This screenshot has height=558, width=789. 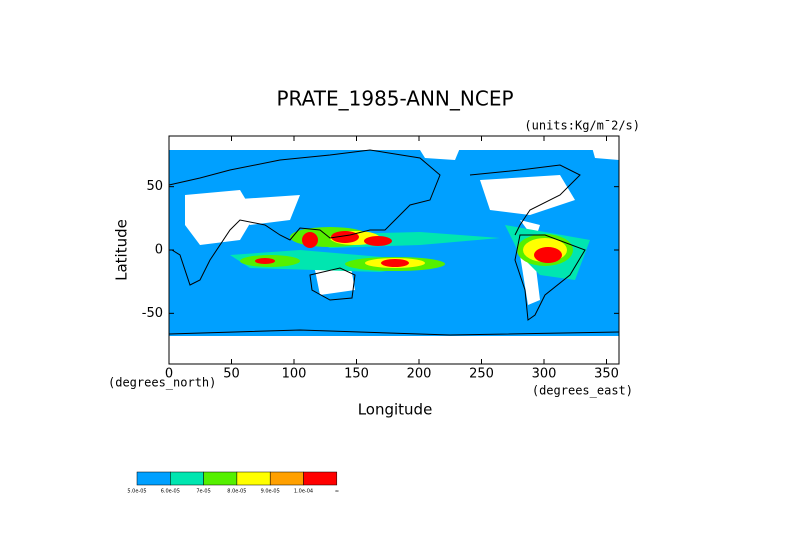 What do you see at coordinates (236, 492) in the screenshot?
I see `colorbar-label: 8.0e-05` at bounding box center [236, 492].